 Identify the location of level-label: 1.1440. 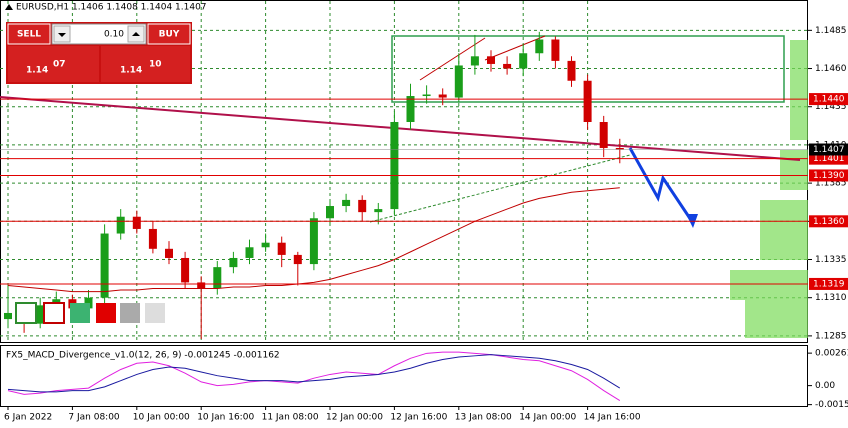
(829, 100).